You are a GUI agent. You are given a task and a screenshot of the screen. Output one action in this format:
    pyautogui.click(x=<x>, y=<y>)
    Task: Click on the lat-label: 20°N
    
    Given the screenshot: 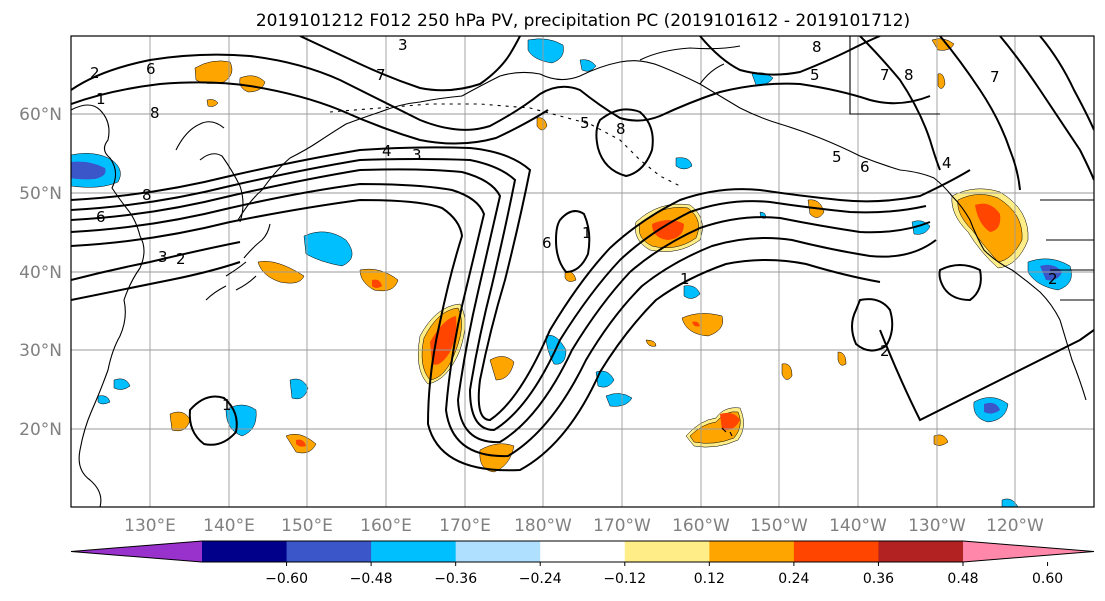 What is the action you would take?
    pyautogui.click(x=40, y=430)
    